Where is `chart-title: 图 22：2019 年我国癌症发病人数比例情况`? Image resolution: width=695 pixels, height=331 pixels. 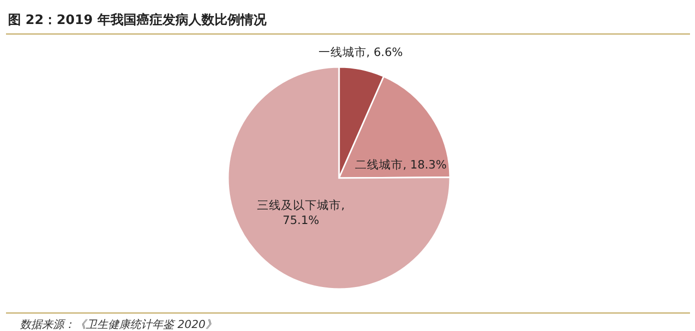
chart-title: 图 22：2019 年我国癌症发病人数比例情况 is located at coordinates (138, 20).